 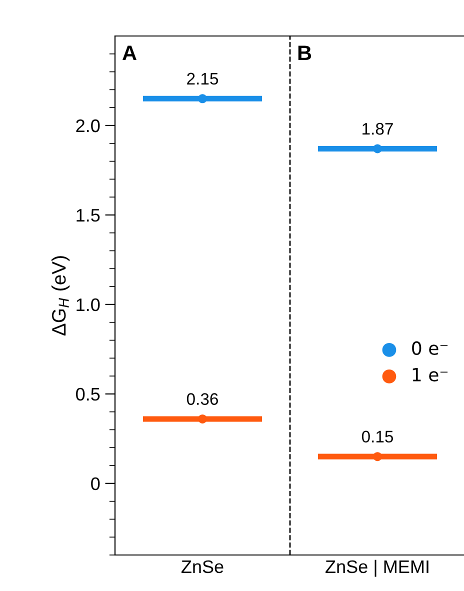 What do you see at coordinates (202, 567) in the screenshot?
I see `x-tick-label: ZnSe` at bounding box center [202, 567].